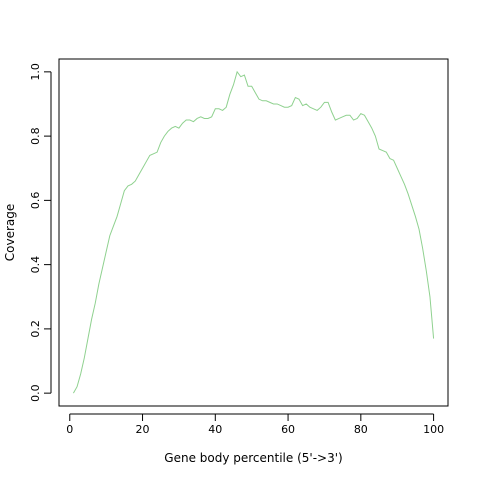 This screenshot has width=480, height=480. What do you see at coordinates (10, 233) in the screenshot?
I see `y-axis-title: Coverage` at bounding box center [10, 233].